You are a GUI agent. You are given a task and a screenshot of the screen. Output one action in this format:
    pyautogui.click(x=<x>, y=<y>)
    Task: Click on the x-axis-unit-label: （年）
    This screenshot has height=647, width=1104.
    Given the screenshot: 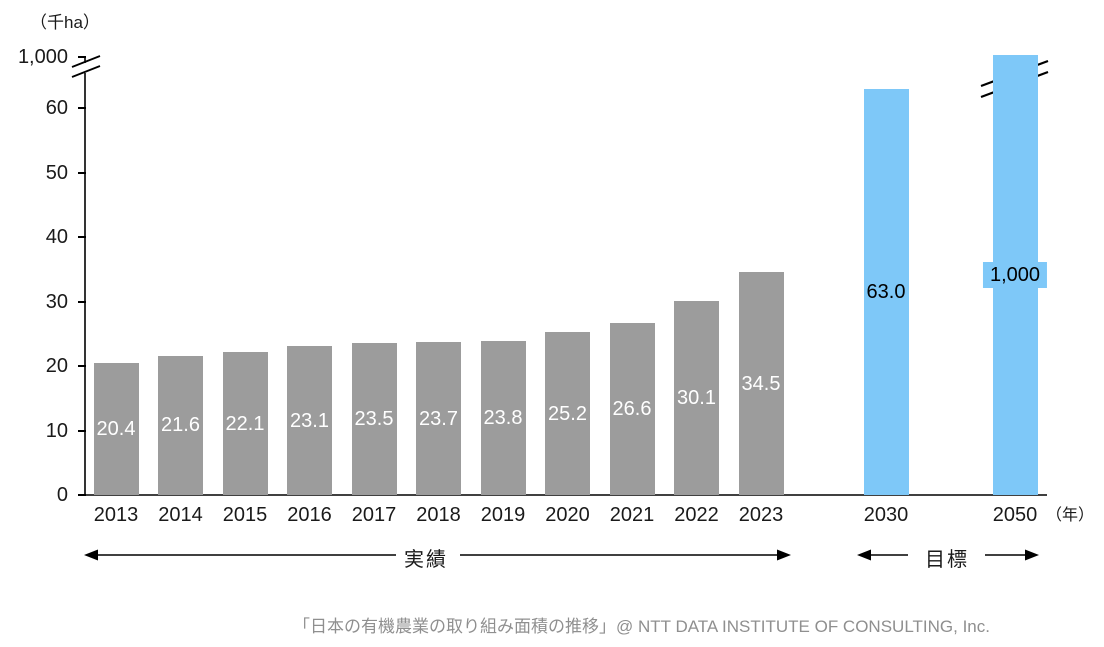 What is the action you would take?
    pyautogui.click(x=1070, y=515)
    